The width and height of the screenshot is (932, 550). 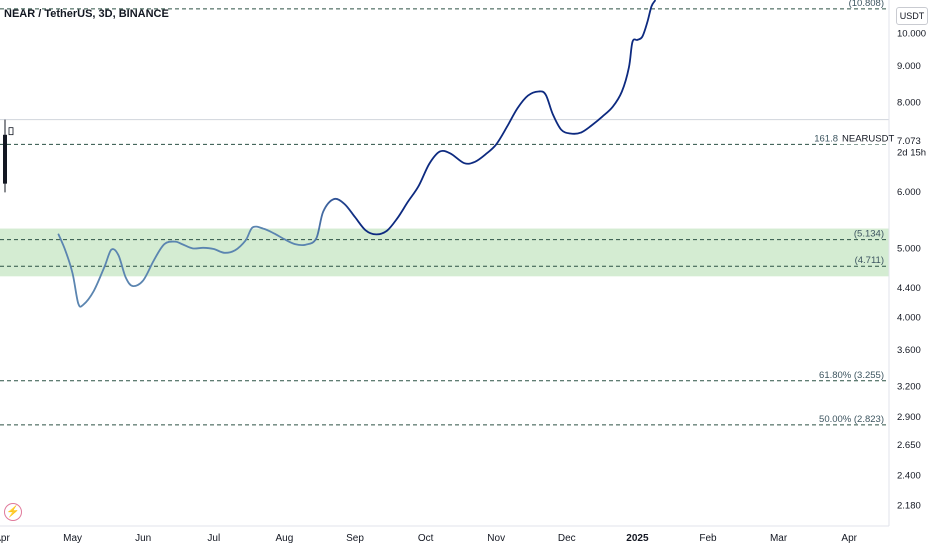 What do you see at coordinates (911, 34) in the screenshot?
I see `price-tick-label: 10.000` at bounding box center [911, 34].